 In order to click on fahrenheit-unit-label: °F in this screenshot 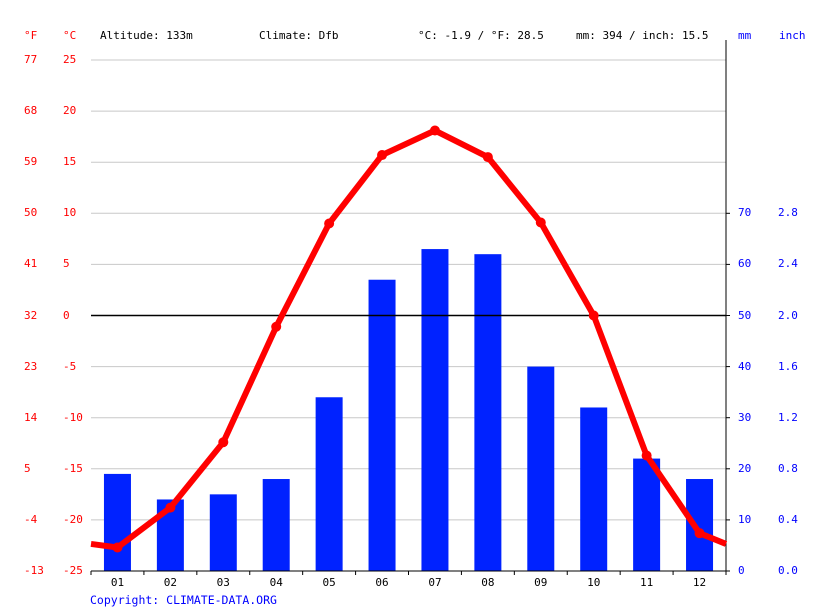, I will do `click(31, 35)`.